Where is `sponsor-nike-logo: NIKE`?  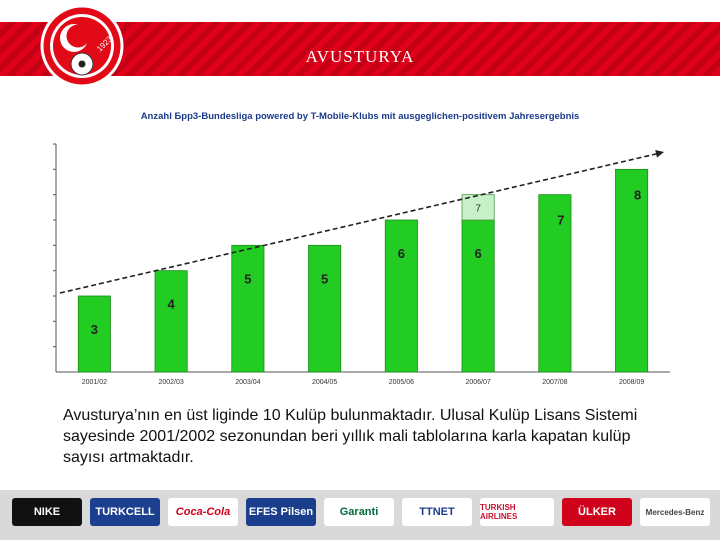
sponsor-nike-logo: NIKE is located at coordinates (47, 512).